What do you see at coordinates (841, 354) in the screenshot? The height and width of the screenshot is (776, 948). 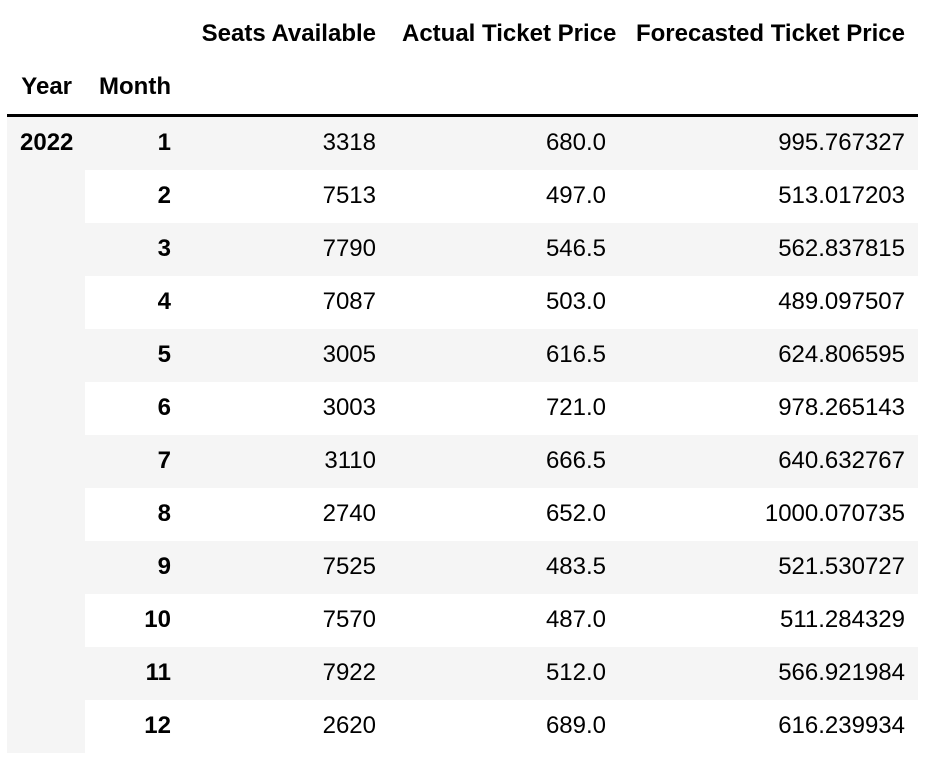 I see `cell-forecasted-ticket-price: 624.806595` at bounding box center [841, 354].